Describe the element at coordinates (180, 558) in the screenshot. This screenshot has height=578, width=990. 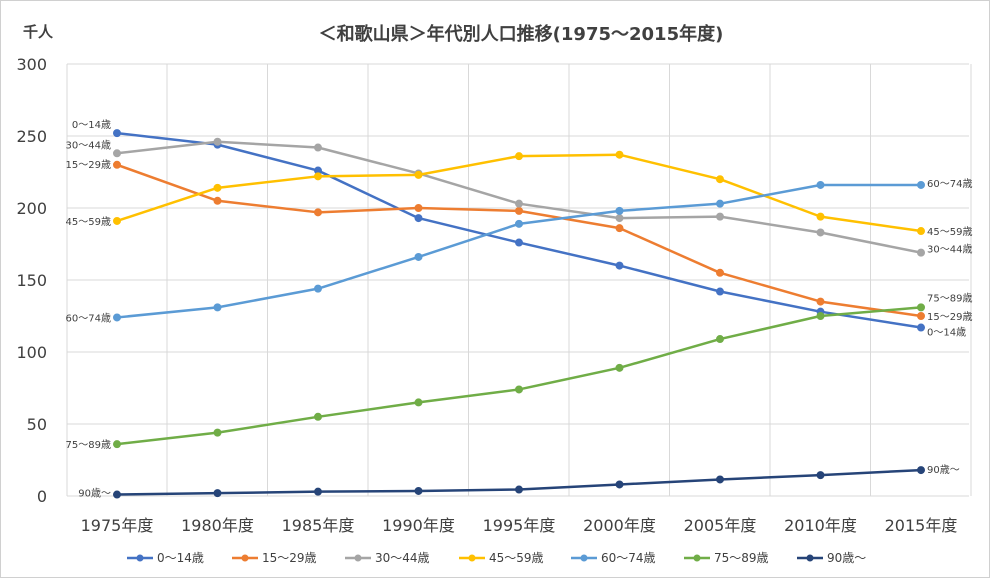
I see `legend-label: 0～14歳` at that location.